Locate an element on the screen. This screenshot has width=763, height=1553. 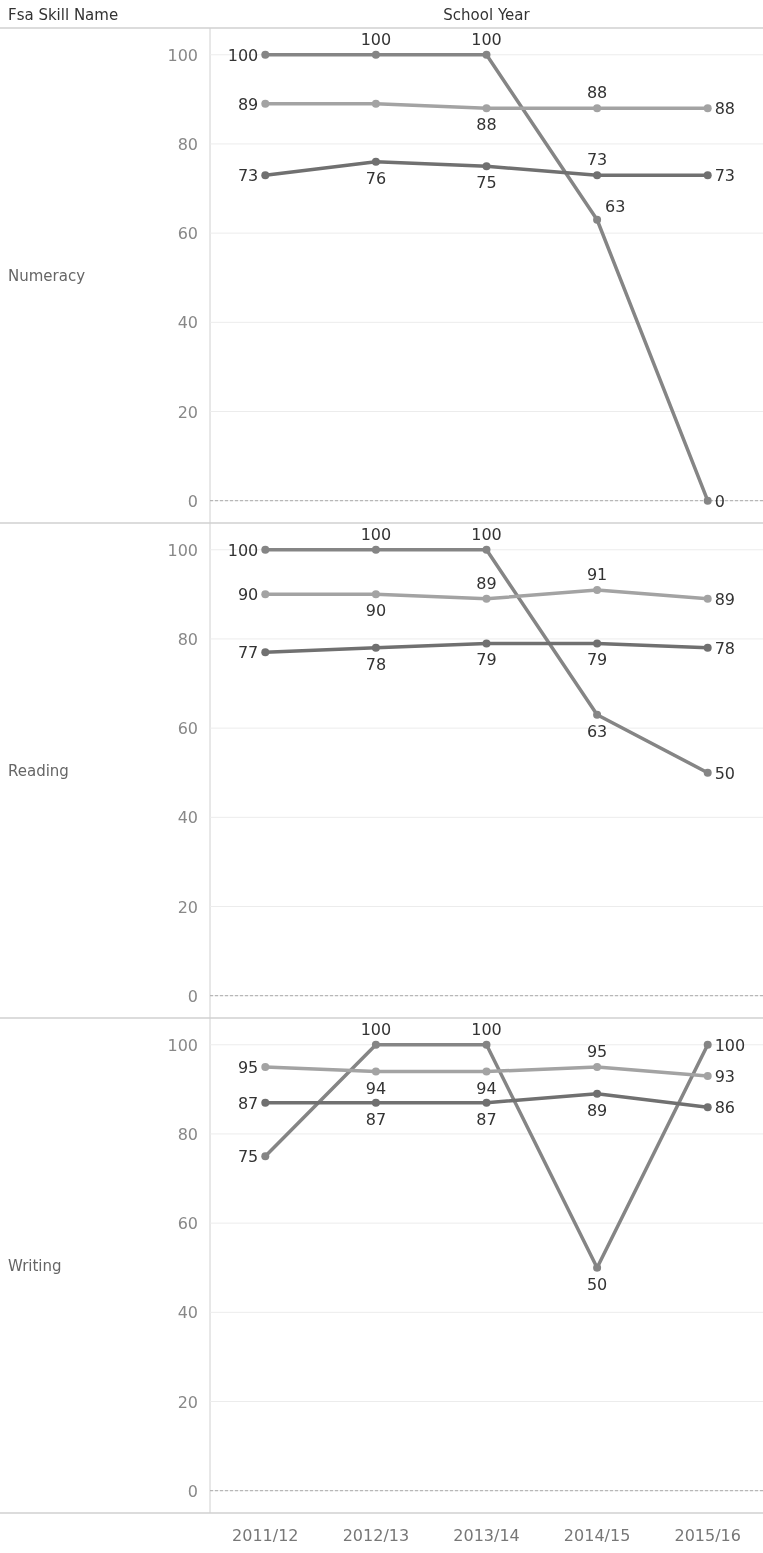
data-label: 0 is located at coordinates (719, 501).